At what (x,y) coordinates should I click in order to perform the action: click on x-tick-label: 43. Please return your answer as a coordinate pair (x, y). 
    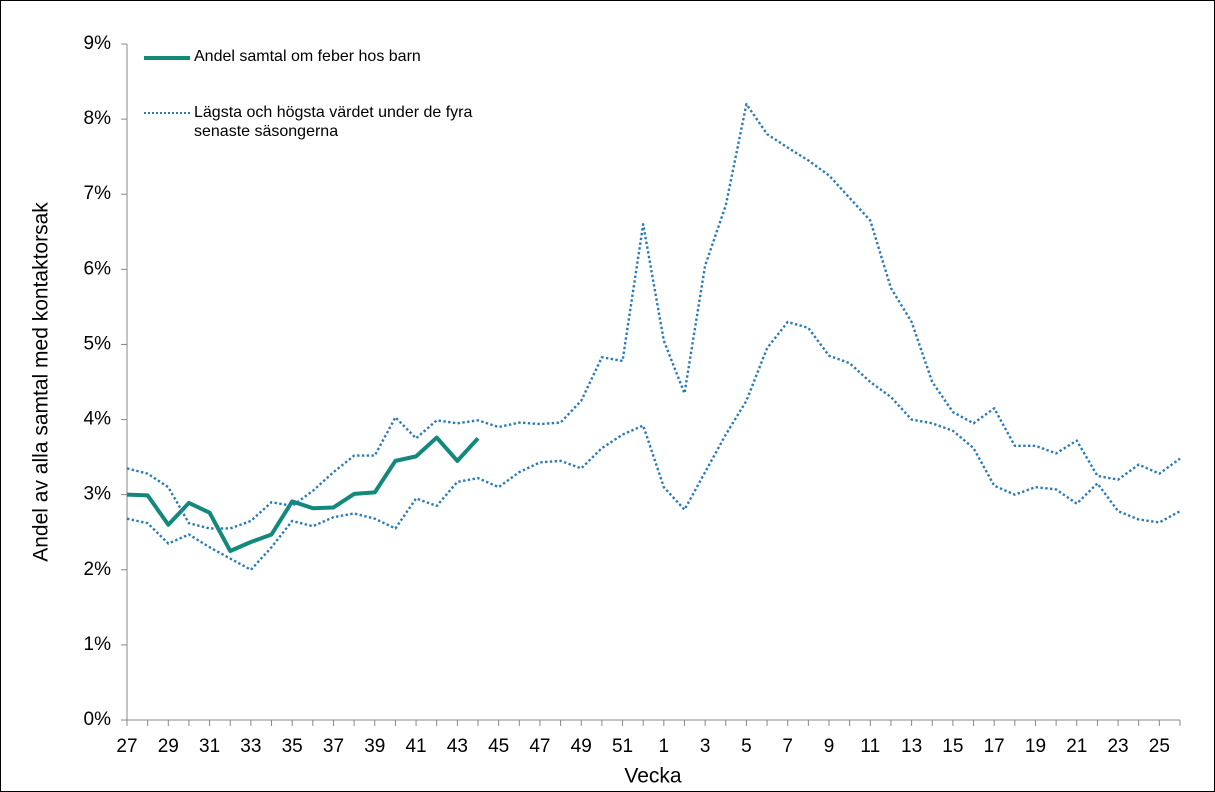
    Looking at the image, I should click on (457, 746).